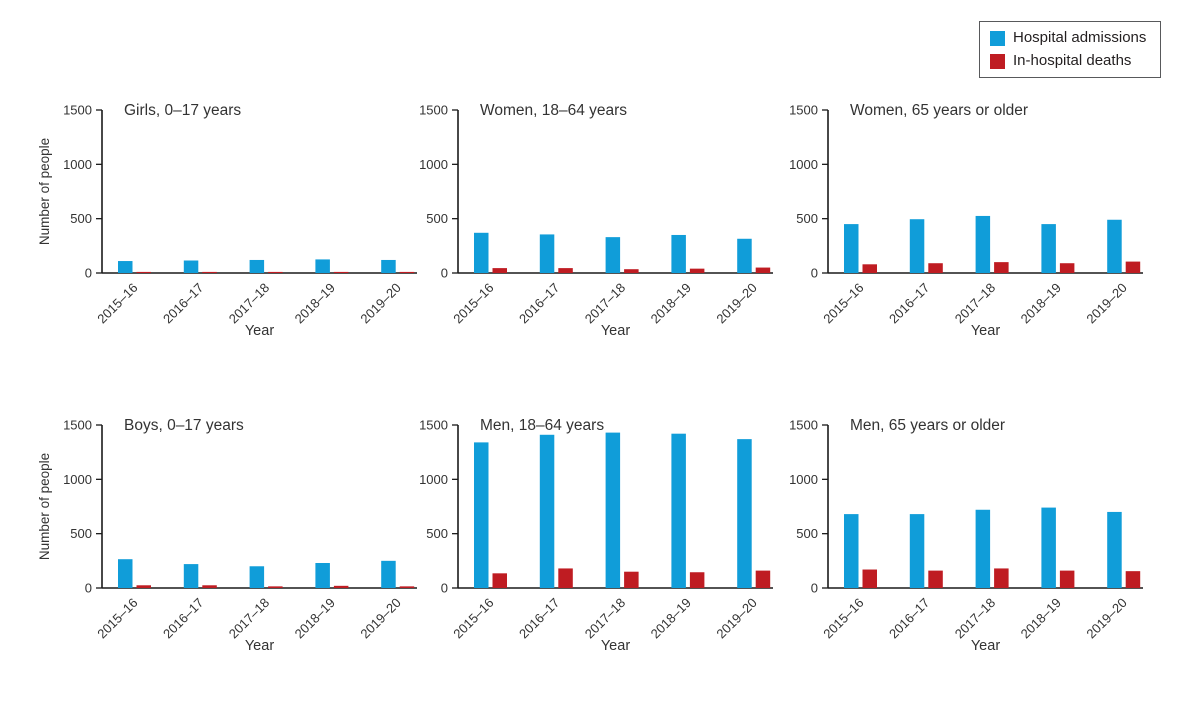  I want to click on deaths-legend-label: In-hospital deaths, so click(1072, 60).